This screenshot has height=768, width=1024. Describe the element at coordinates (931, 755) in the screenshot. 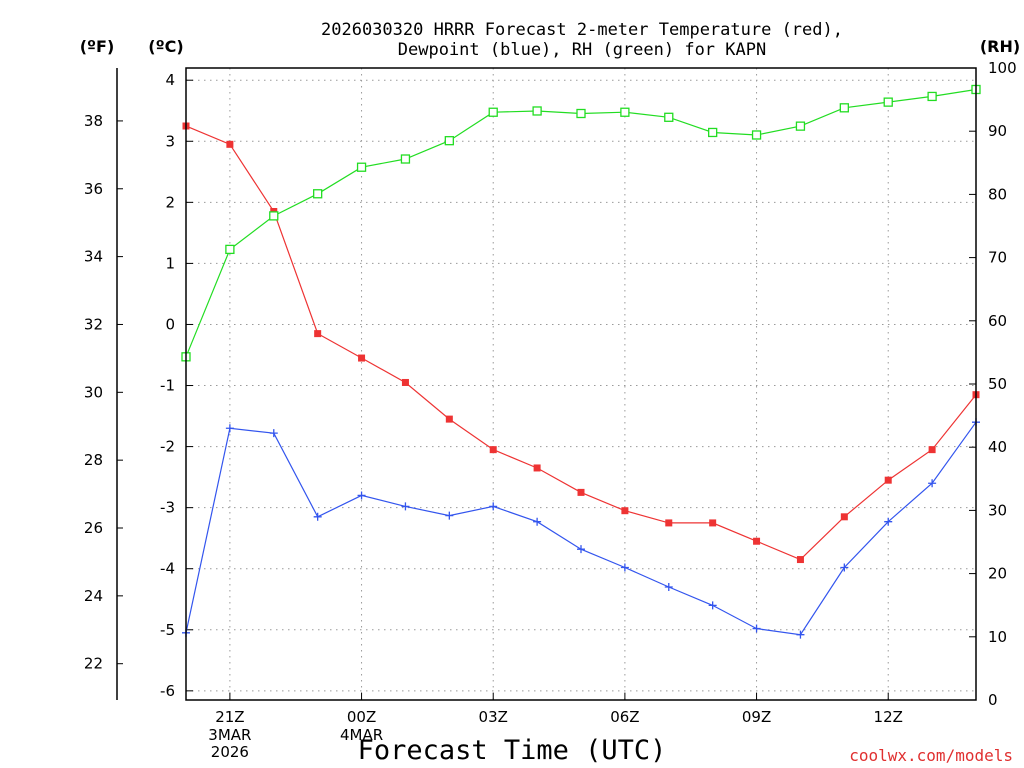

I see `credit-text: coolwx.com/models` at that location.